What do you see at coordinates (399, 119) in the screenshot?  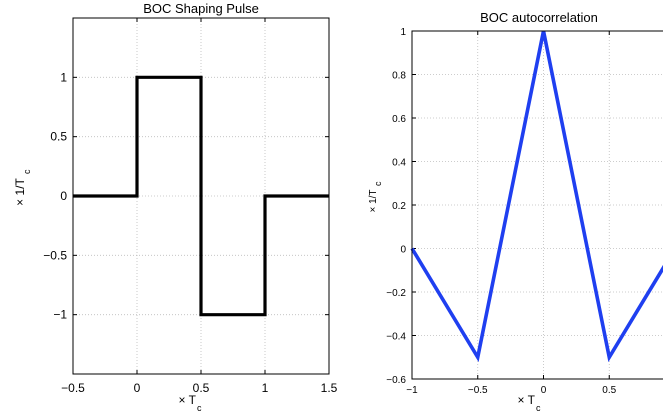 I see `y-tick-label: 0.6` at bounding box center [399, 119].